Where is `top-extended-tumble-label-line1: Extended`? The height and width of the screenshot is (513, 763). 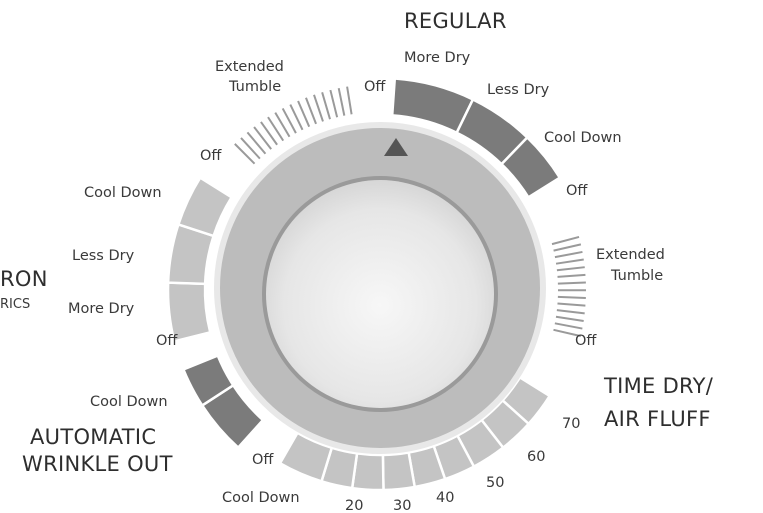
top-extended-tumble-label-line1: Extended is located at coordinates (249, 67).